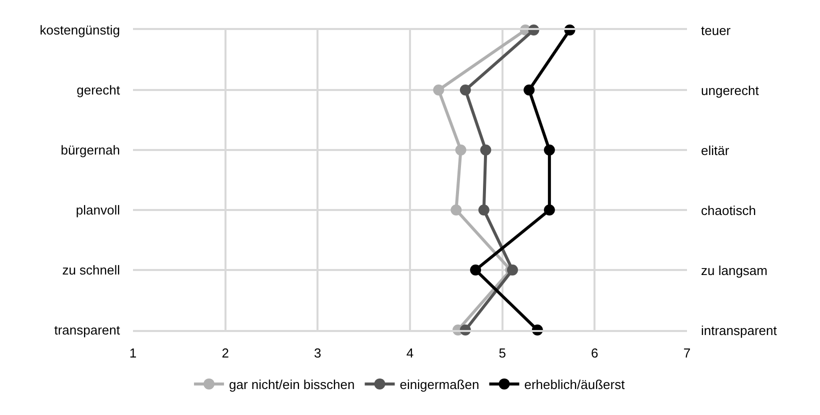 The image size is (820, 415). What do you see at coordinates (716, 30) in the screenshot?
I see `y2-tick-label: teuer` at bounding box center [716, 30].